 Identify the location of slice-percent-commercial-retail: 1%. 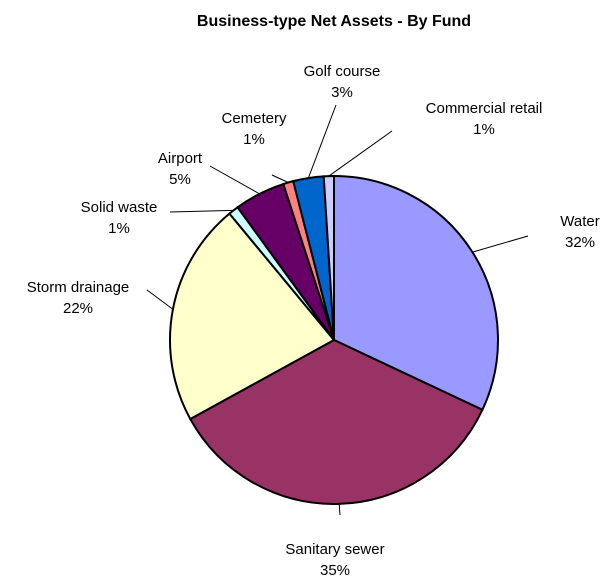
(484, 129).